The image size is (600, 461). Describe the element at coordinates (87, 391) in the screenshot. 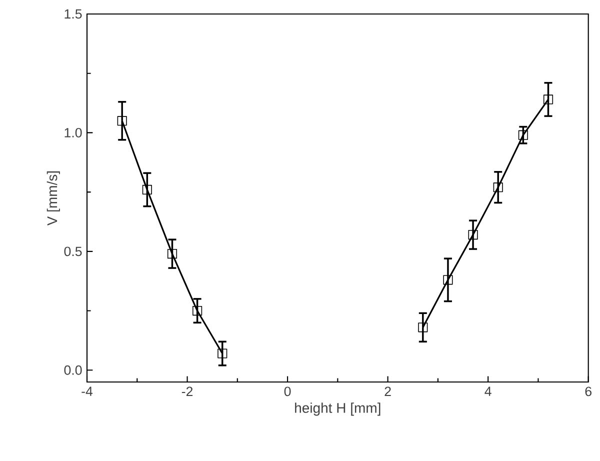

I see `x-tick-label: -4` at that location.